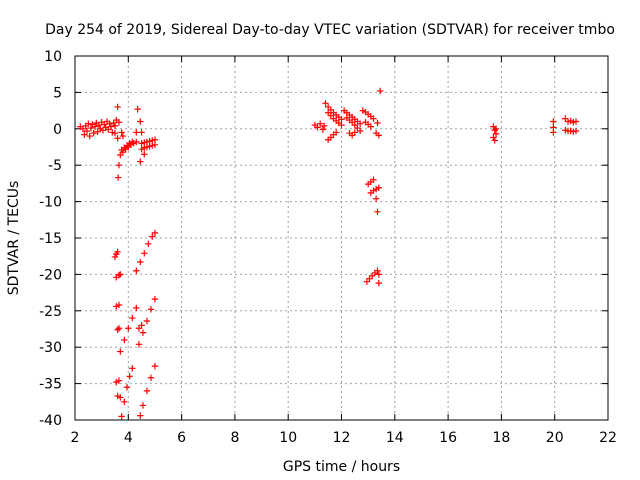  I want to click on y-tick-label: -20, so click(50, 275).